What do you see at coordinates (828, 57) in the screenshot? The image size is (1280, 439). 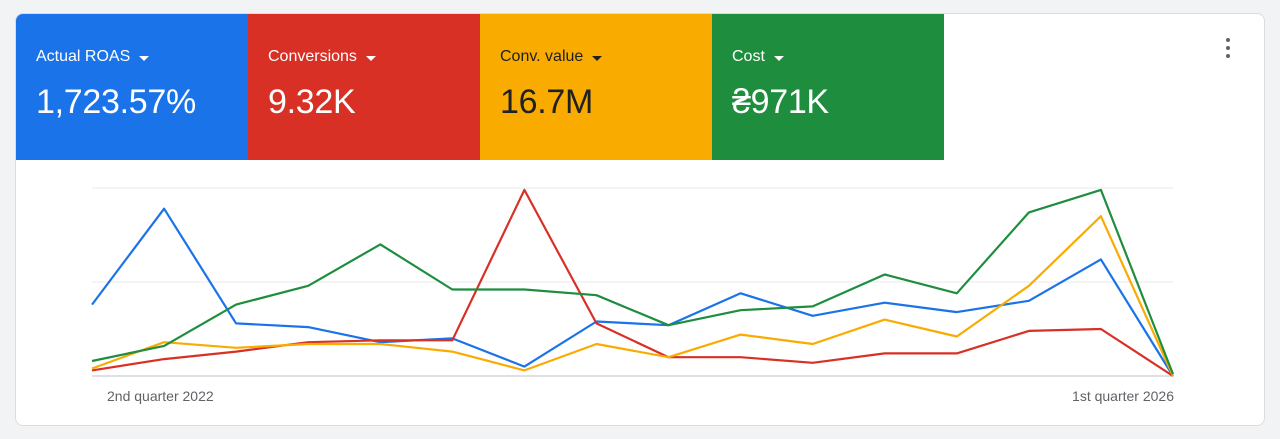 I see `metric-tile-header: Cost` at bounding box center [828, 57].